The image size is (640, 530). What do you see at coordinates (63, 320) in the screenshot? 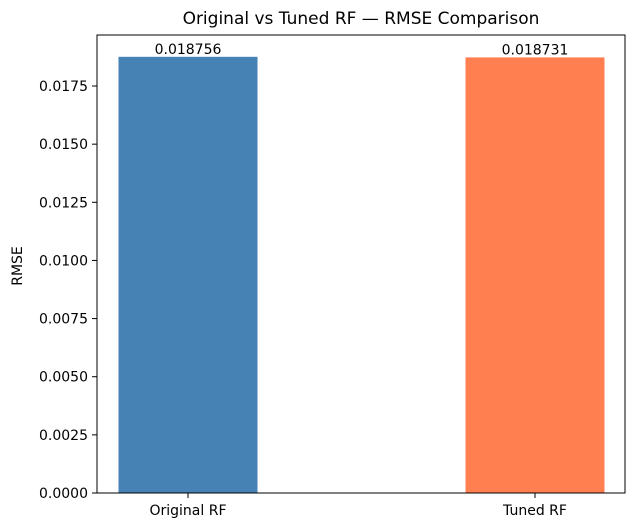
I see `y-tick-label-3: 0.0075` at bounding box center [63, 320].